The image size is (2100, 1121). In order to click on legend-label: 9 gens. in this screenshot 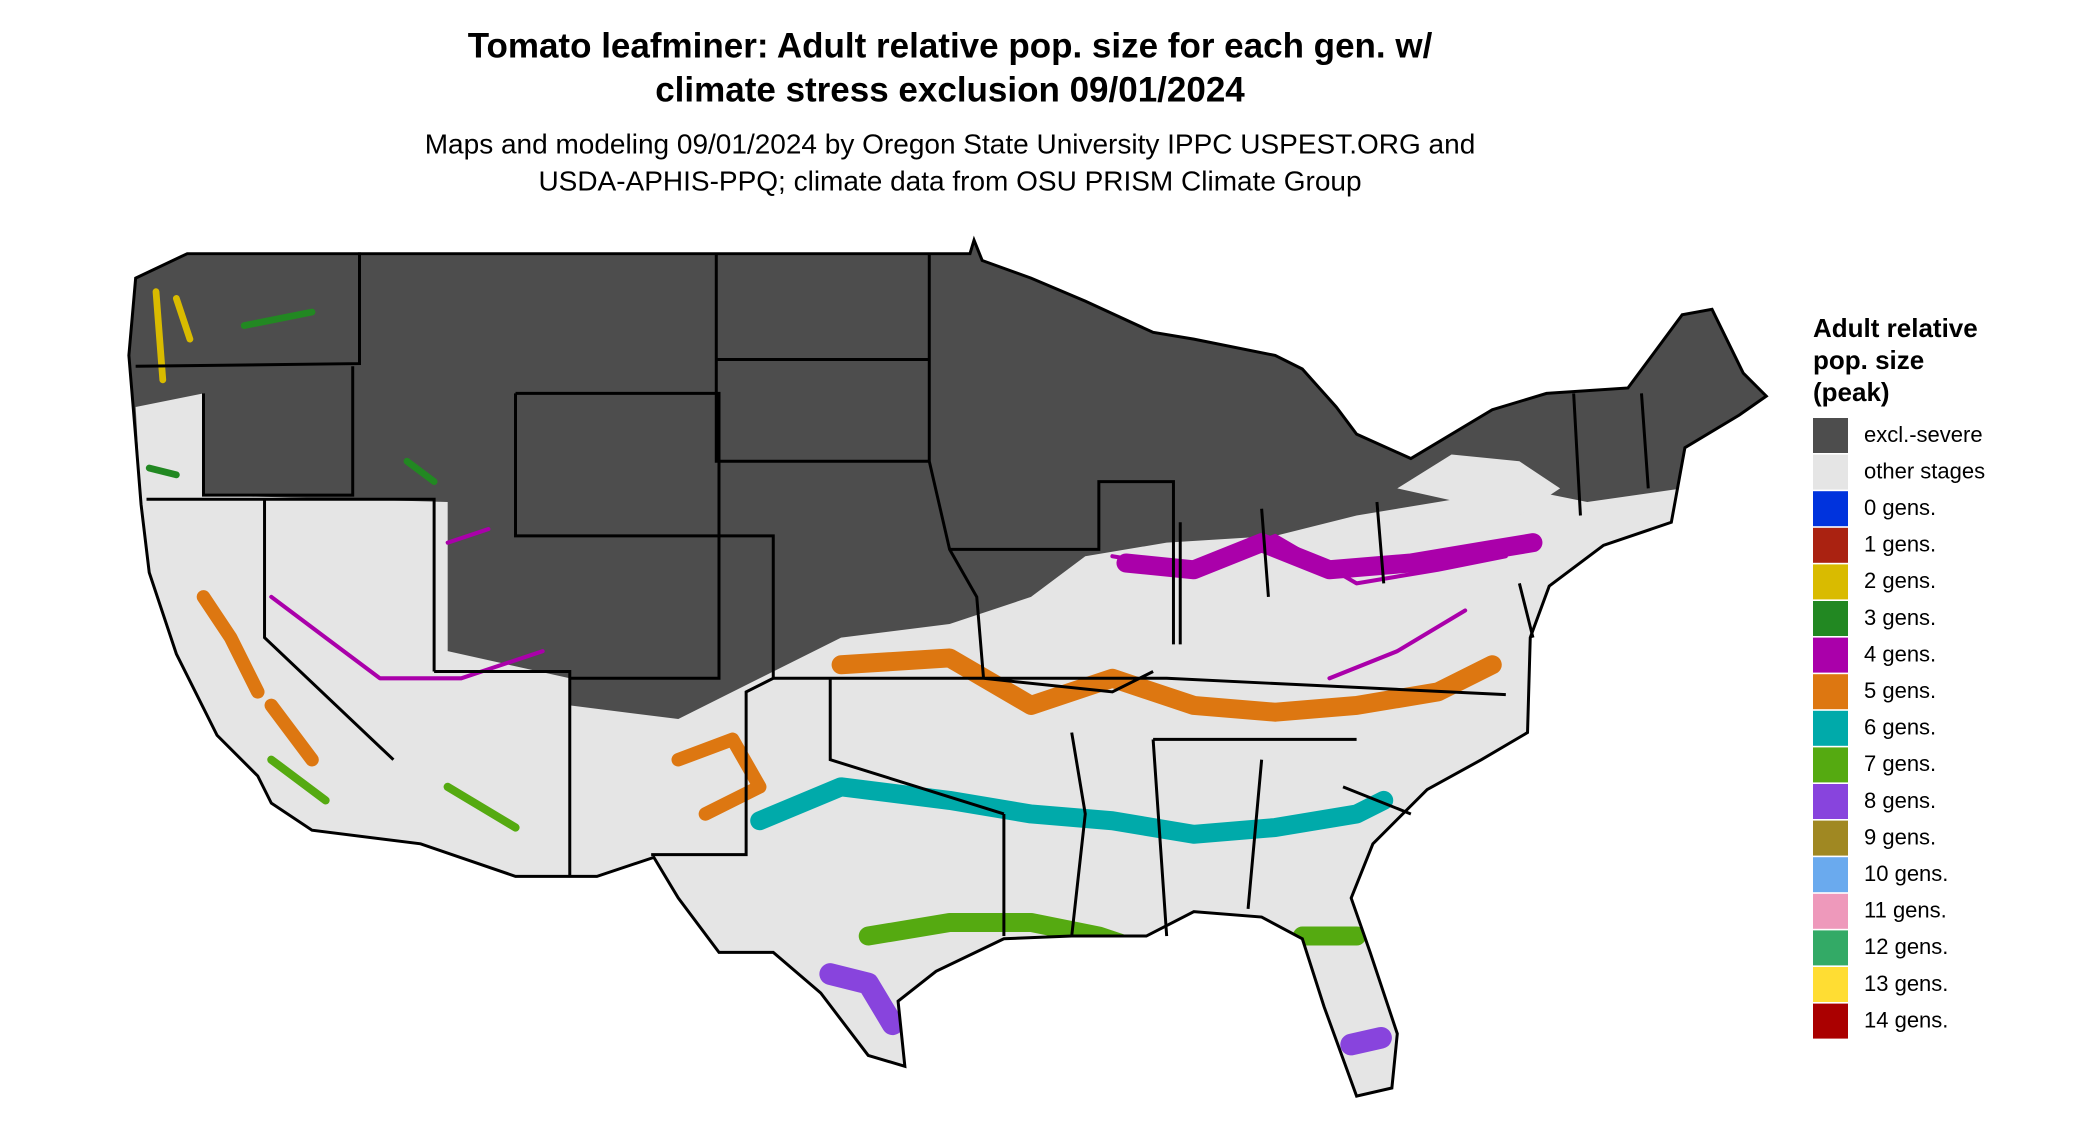, I will do `click(1900, 836)`.